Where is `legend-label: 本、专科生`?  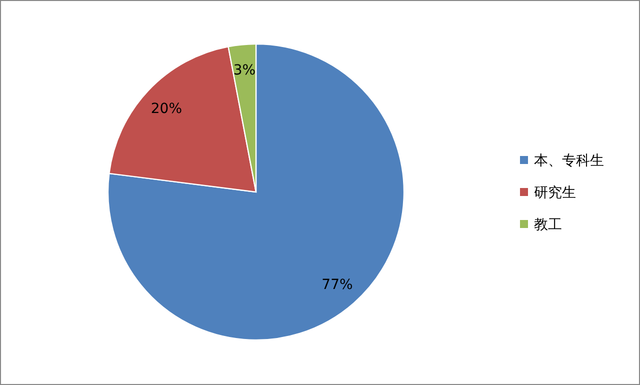 legend-label: 本、专科生 is located at coordinates (569, 161).